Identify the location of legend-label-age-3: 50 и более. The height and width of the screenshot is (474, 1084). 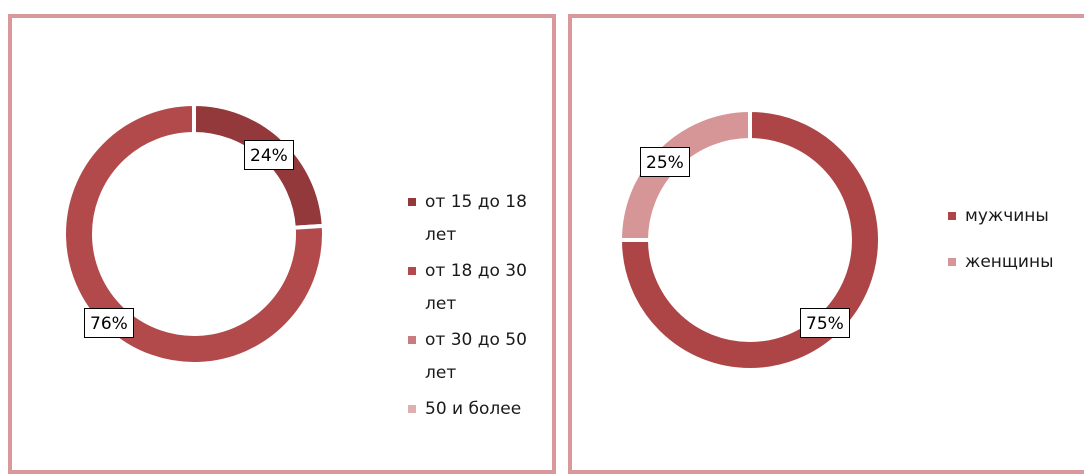
(473, 409).